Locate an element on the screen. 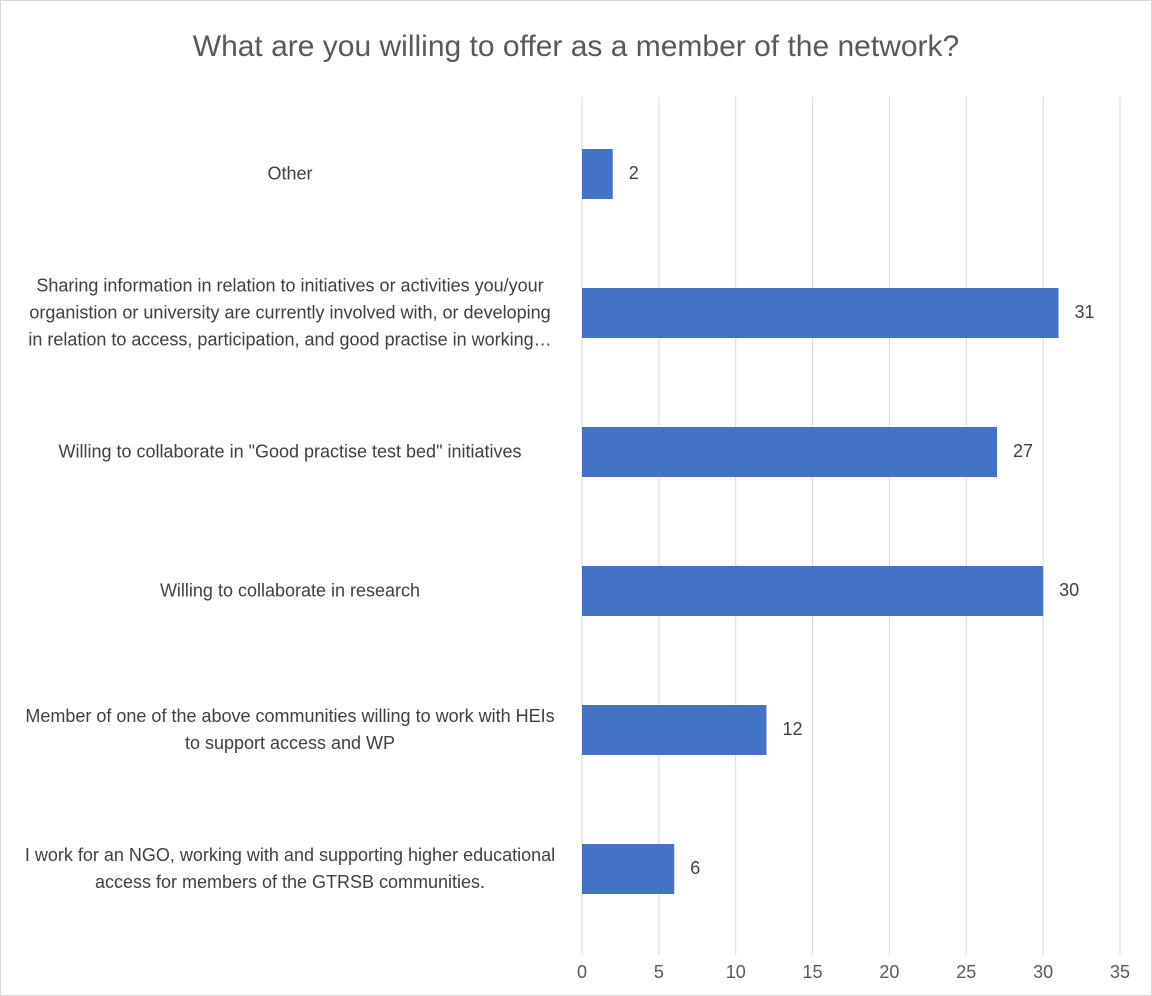  data-label: 31 is located at coordinates (1085, 312).